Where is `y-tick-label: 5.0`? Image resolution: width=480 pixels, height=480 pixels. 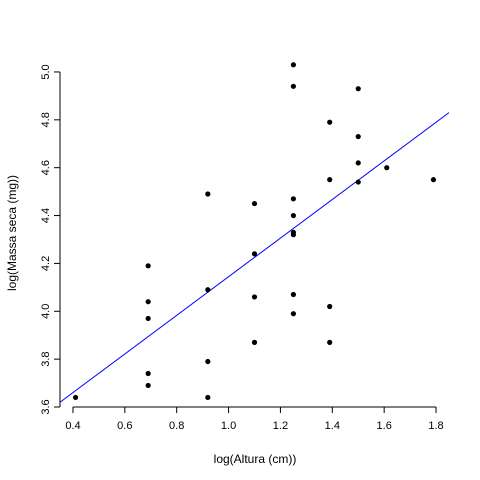
y-tick-label: 5.0 is located at coordinates (46, 71).